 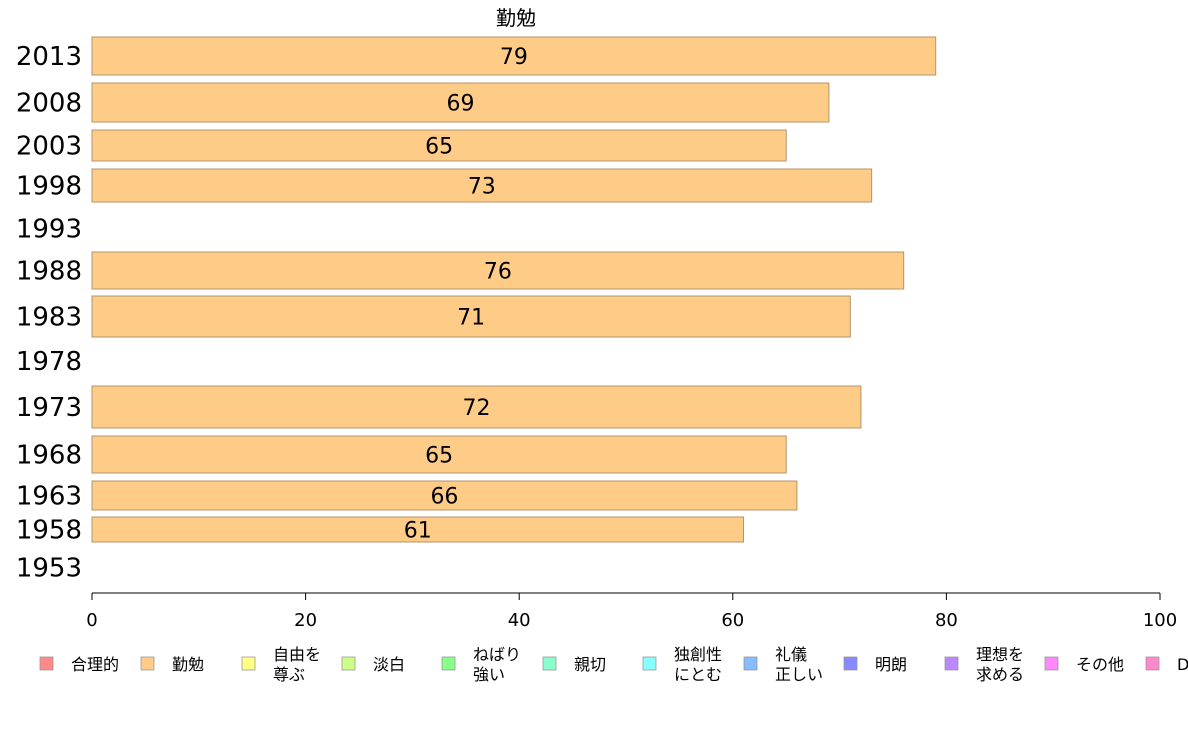 I want to click on x-tick-label-100: 100, so click(x=1160, y=620).